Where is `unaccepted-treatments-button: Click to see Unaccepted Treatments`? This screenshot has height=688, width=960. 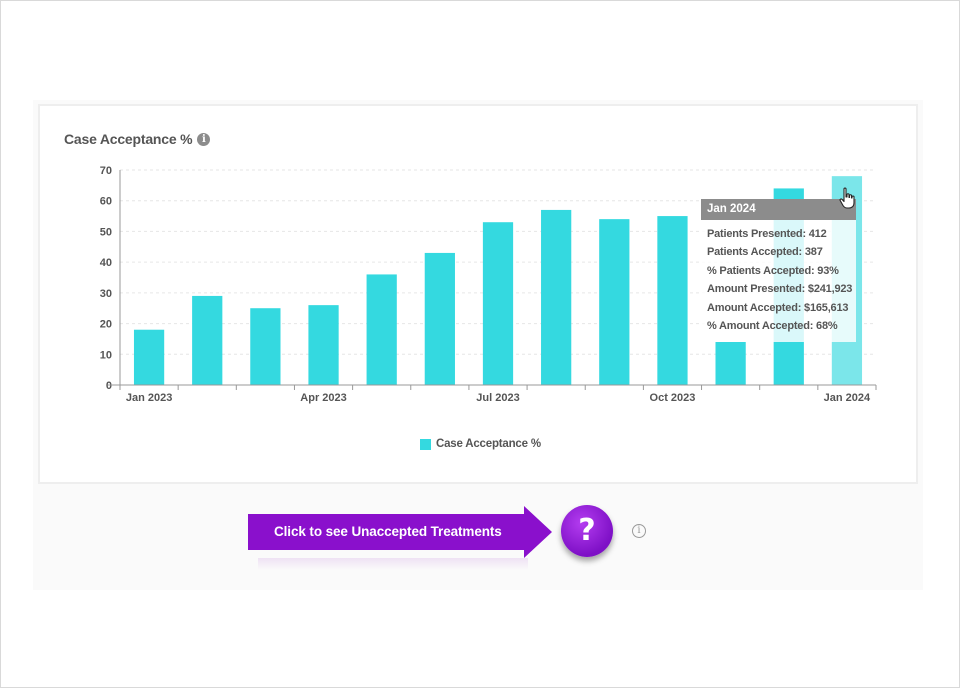
unaccepted-treatments-button: Click to see Unaccepted Treatments is located at coordinates (400, 532).